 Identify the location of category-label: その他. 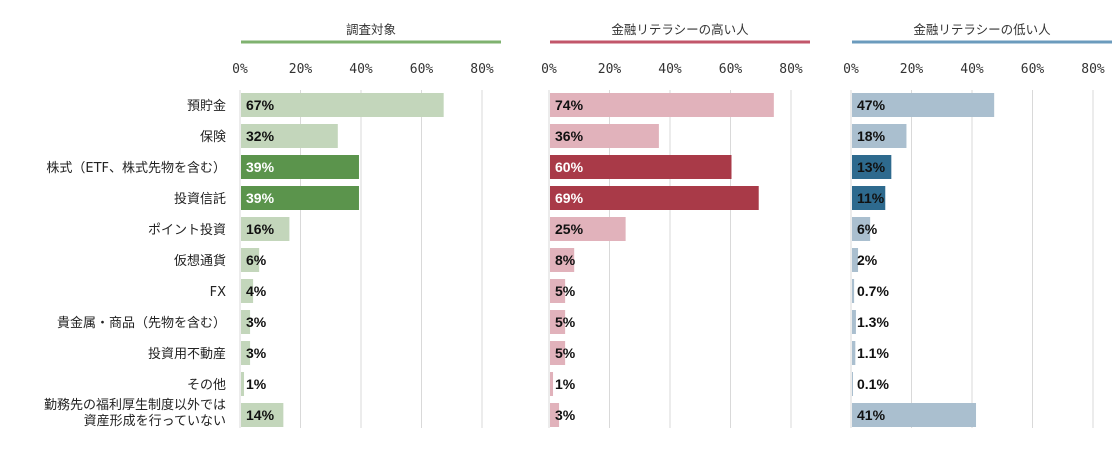
(206, 385).